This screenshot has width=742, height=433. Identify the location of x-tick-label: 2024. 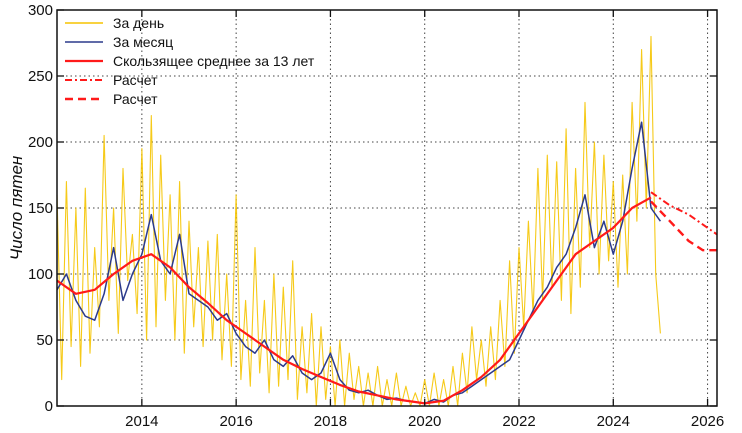
(613, 421).